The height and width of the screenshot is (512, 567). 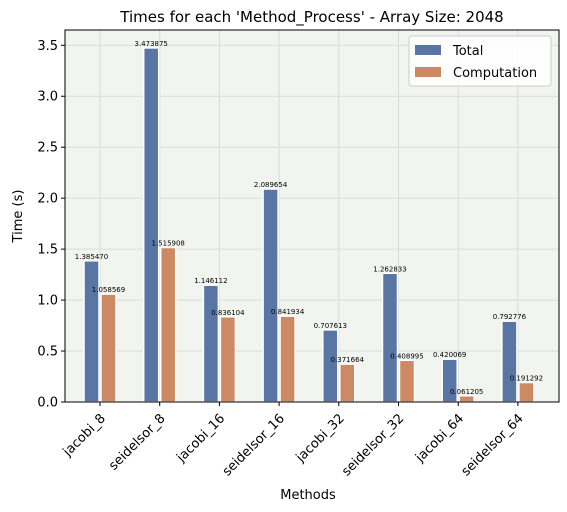 What do you see at coordinates (167, 244) in the screenshot?
I see `data-label-computation-seidelsor_8: 1.515908` at bounding box center [167, 244].